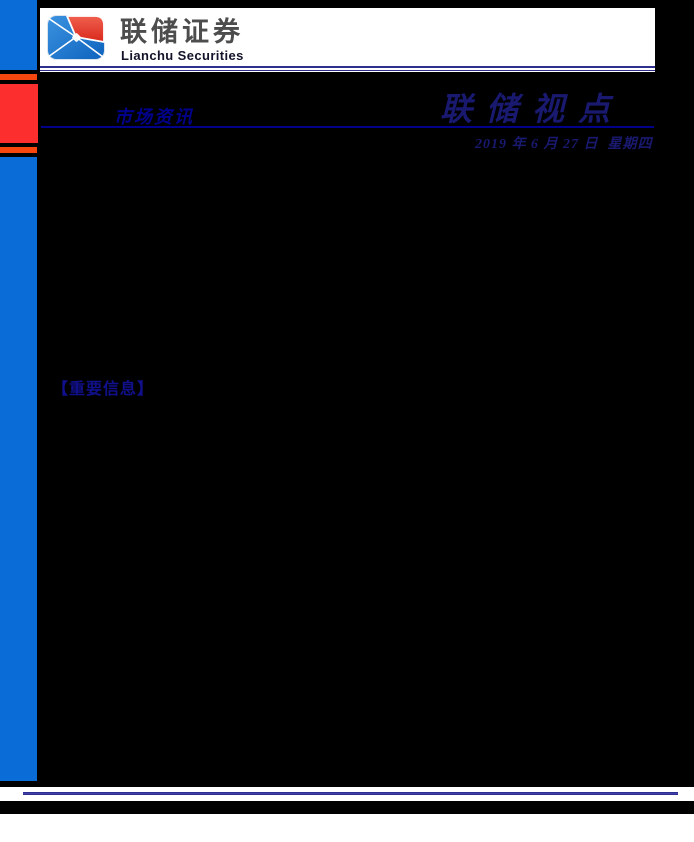 The height and width of the screenshot is (842, 694). Describe the element at coordinates (103, 389) in the screenshot. I see `important-info-label: 【重要信息】` at that location.